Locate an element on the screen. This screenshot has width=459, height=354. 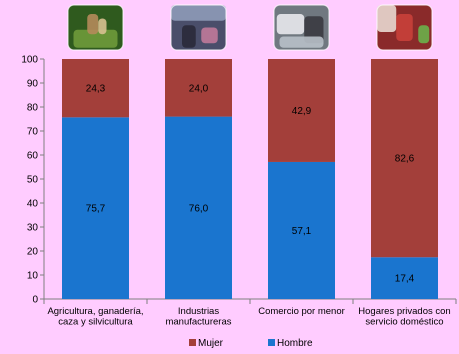
x-category-label: Hogares privados con servicio doméstico is located at coordinates (404, 317).